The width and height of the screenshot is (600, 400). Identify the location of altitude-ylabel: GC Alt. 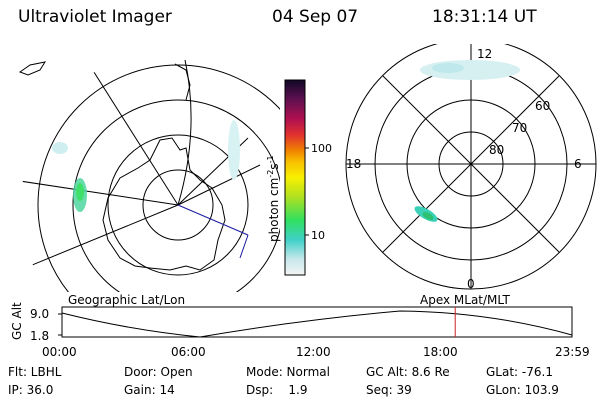
(17, 321).